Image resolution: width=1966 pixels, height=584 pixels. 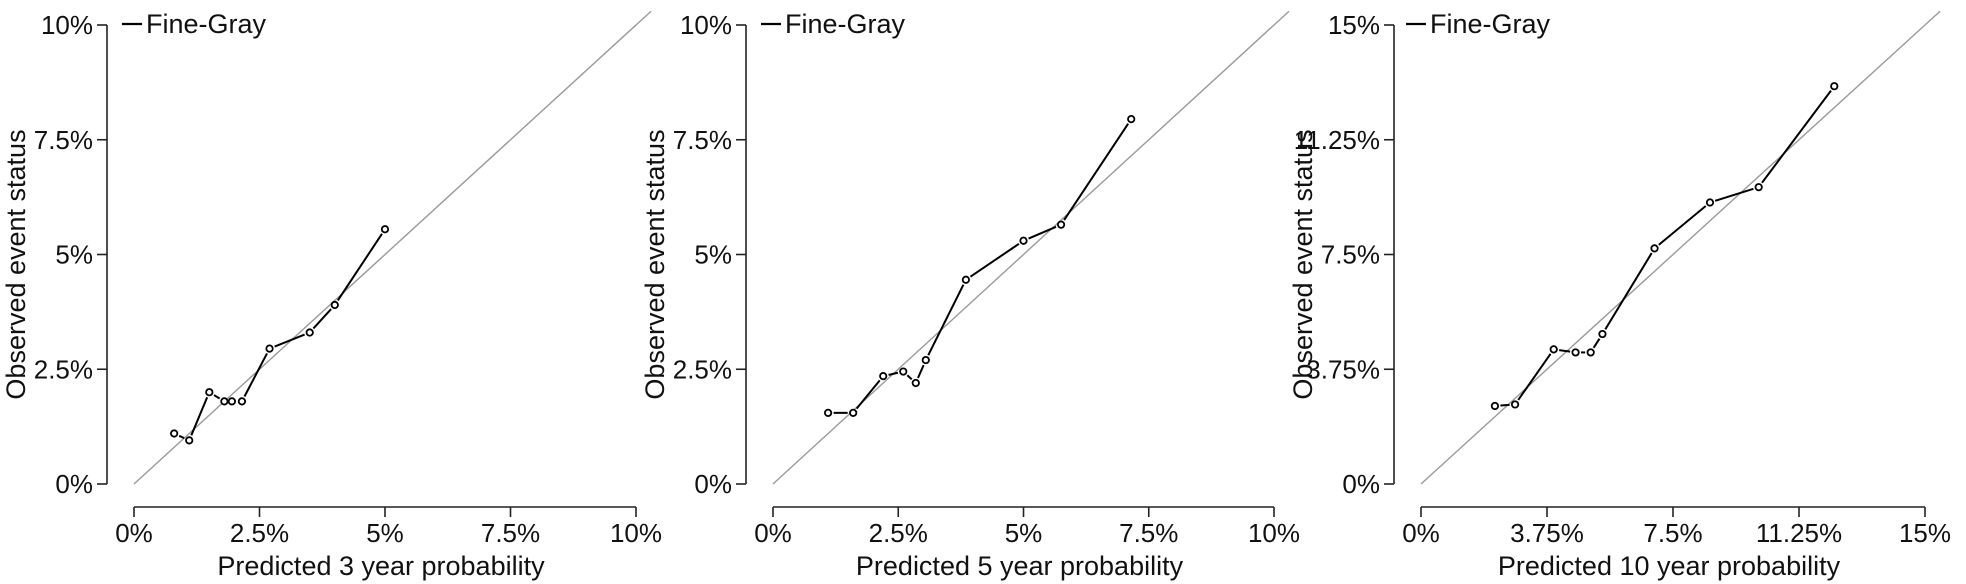 I want to click on x-axis-title: Predicted 3 year probability, so click(x=381, y=566).